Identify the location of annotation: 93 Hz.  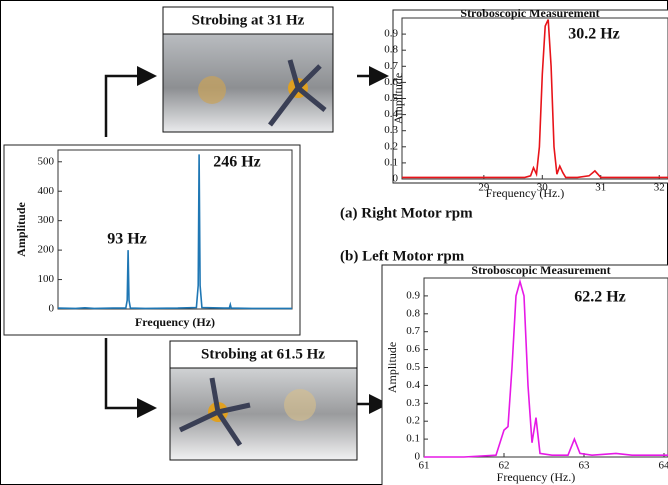
(127, 239).